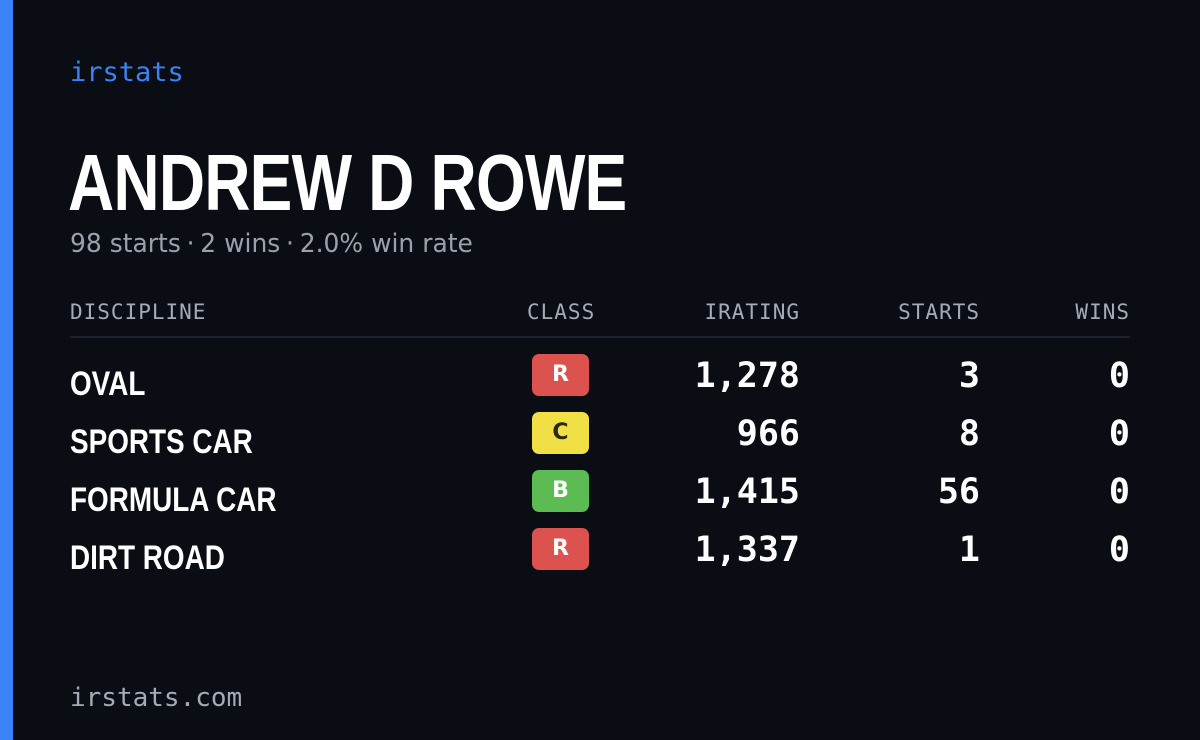 The image size is (1200, 740). I want to click on accent-bar, so click(6, 370).